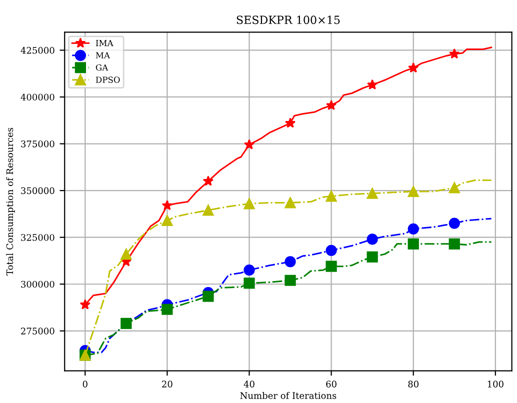  What do you see at coordinates (85, 384) in the screenshot?
I see `x-tick-label: 0` at bounding box center [85, 384].